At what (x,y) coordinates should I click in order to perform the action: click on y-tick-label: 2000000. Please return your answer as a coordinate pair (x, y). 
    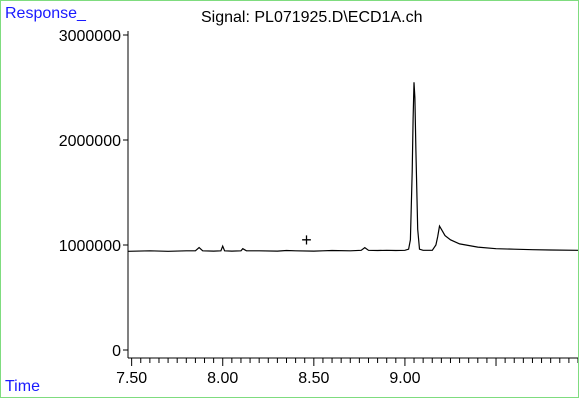
    Looking at the image, I should click on (90, 141).